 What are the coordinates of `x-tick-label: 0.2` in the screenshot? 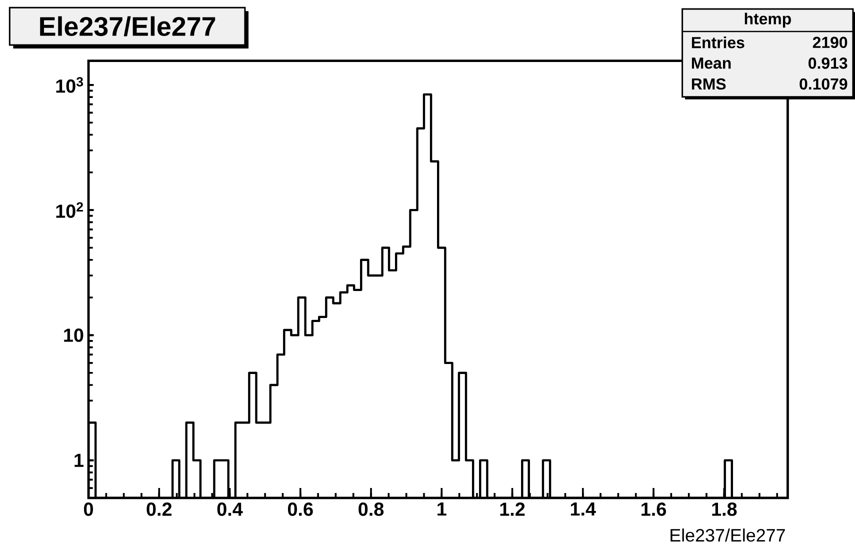 It's located at (159, 509).